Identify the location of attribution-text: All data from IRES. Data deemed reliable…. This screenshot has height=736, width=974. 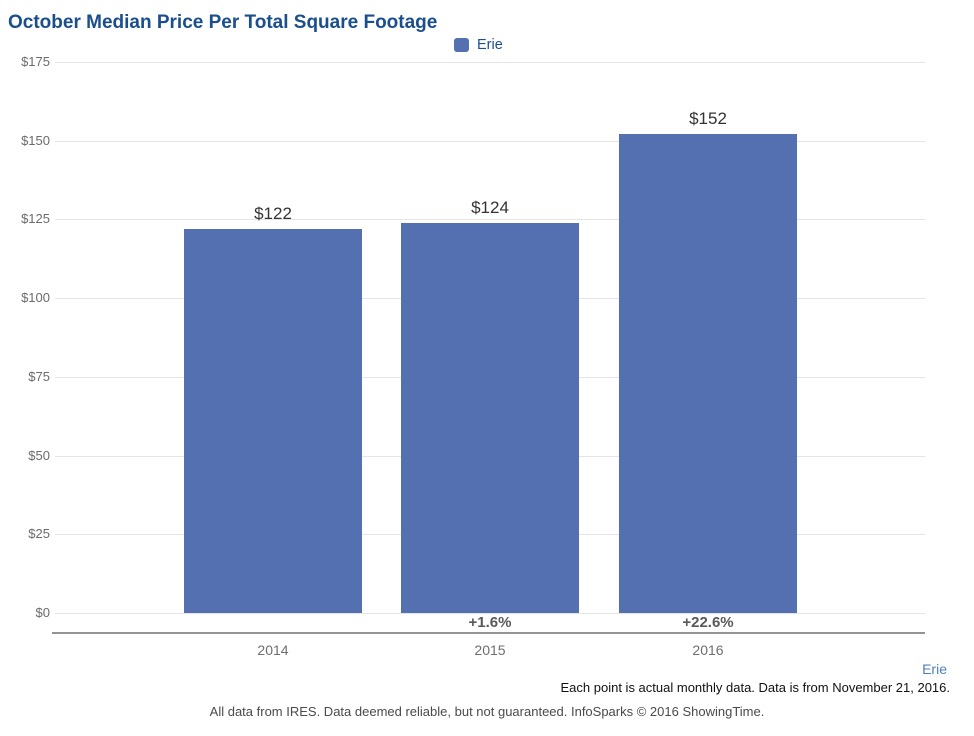
(487, 711).